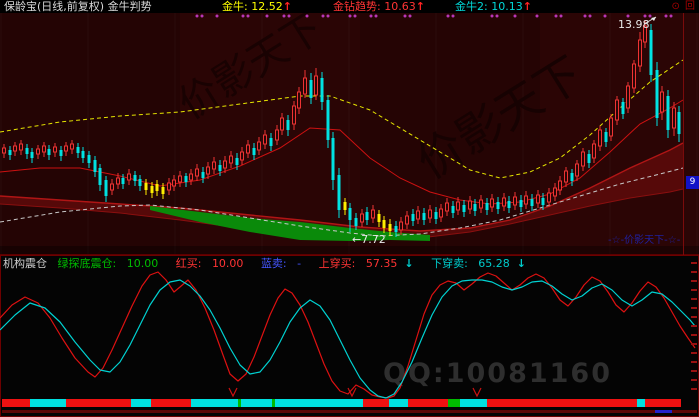 The height and width of the screenshot is (417, 699). What do you see at coordinates (108, 263) in the screenshot?
I see `header-item-green: 绿探底震仓: 10.00` at bounding box center [108, 263].